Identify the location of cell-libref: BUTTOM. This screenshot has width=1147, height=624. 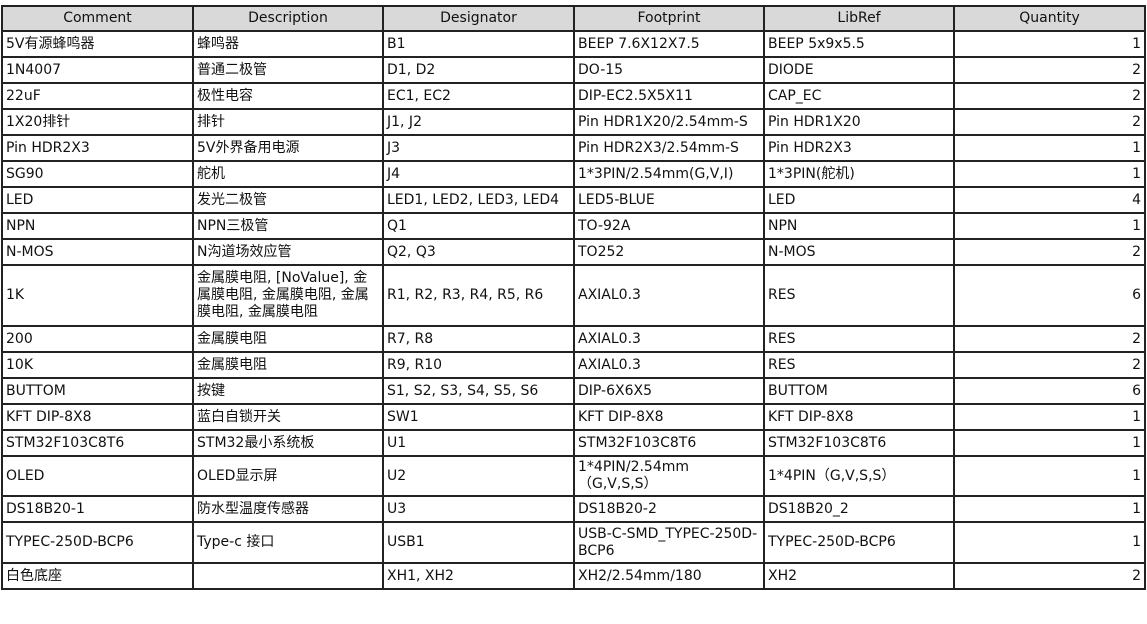
(859, 391).